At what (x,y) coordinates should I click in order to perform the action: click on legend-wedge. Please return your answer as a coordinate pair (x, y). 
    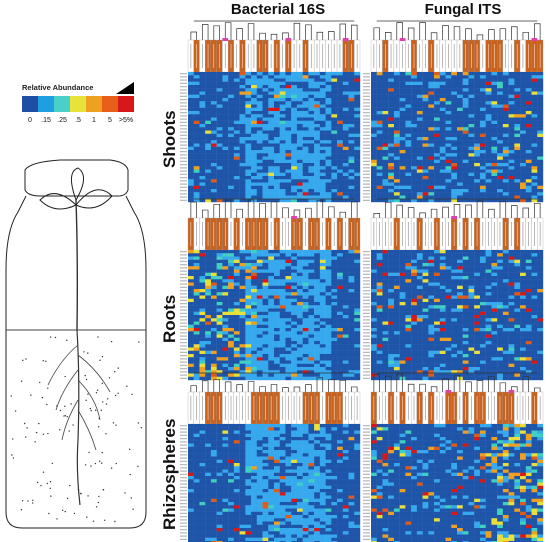
    Looking at the image, I should click on (125, 88).